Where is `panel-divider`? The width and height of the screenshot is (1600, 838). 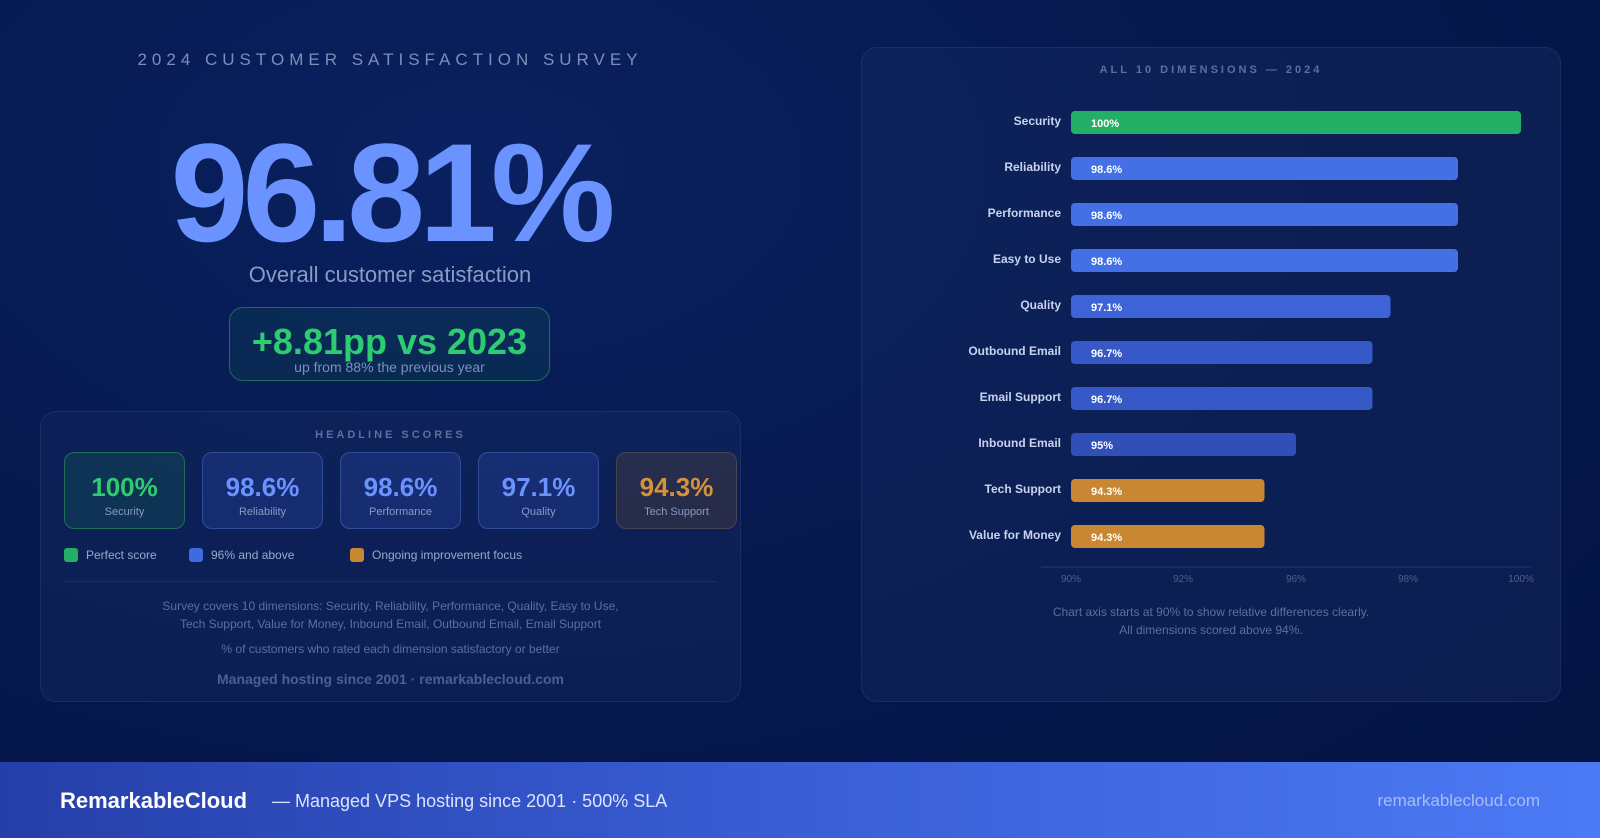
panel-divider is located at coordinates (390, 581).